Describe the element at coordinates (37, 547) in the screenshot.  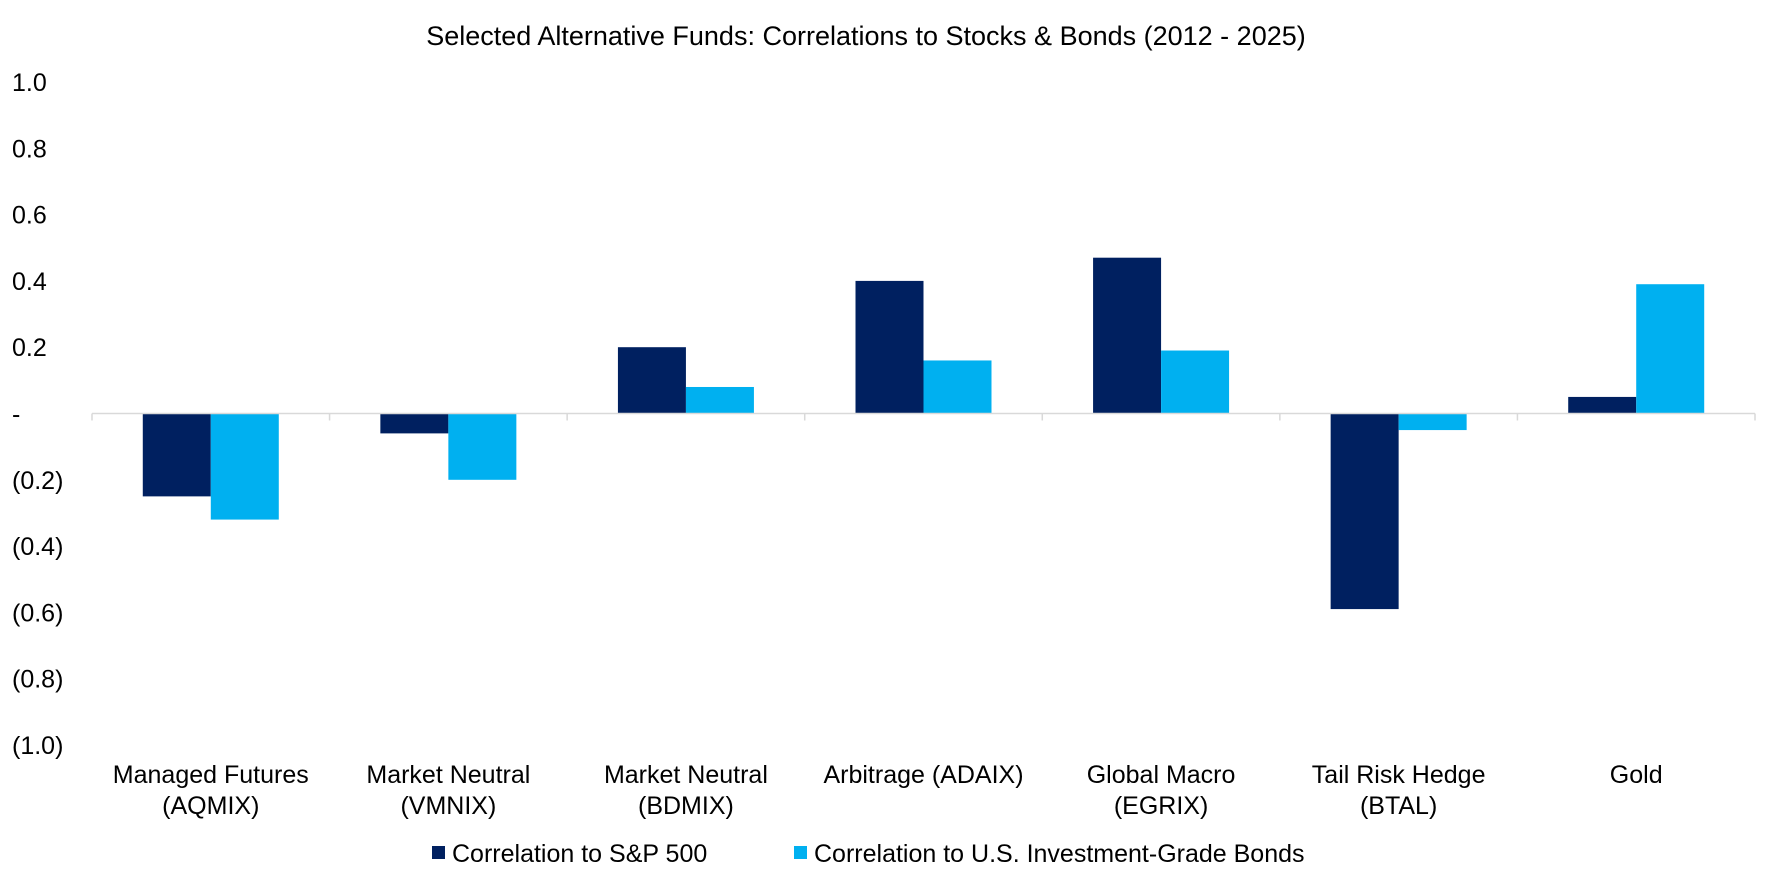
I see `y-tick-label: (0.4)` at that location.